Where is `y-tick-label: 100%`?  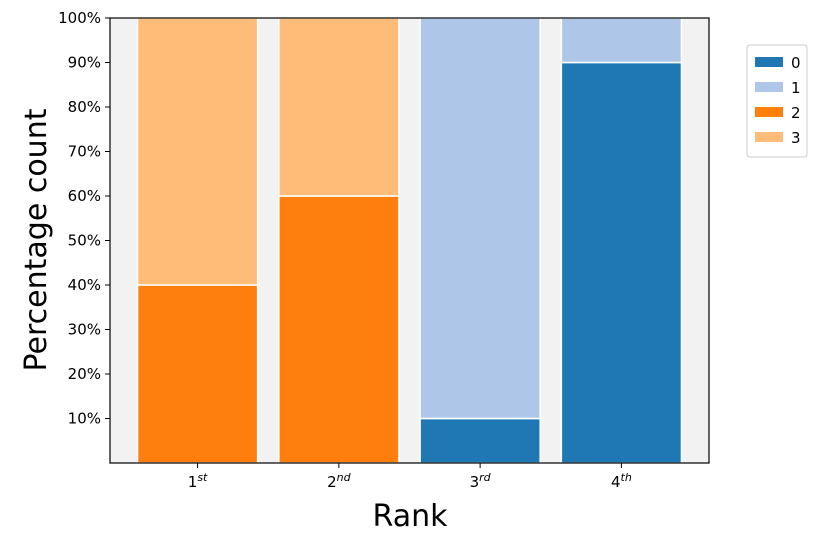
y-tick-label: 100% is located at coordinates (79, 18).